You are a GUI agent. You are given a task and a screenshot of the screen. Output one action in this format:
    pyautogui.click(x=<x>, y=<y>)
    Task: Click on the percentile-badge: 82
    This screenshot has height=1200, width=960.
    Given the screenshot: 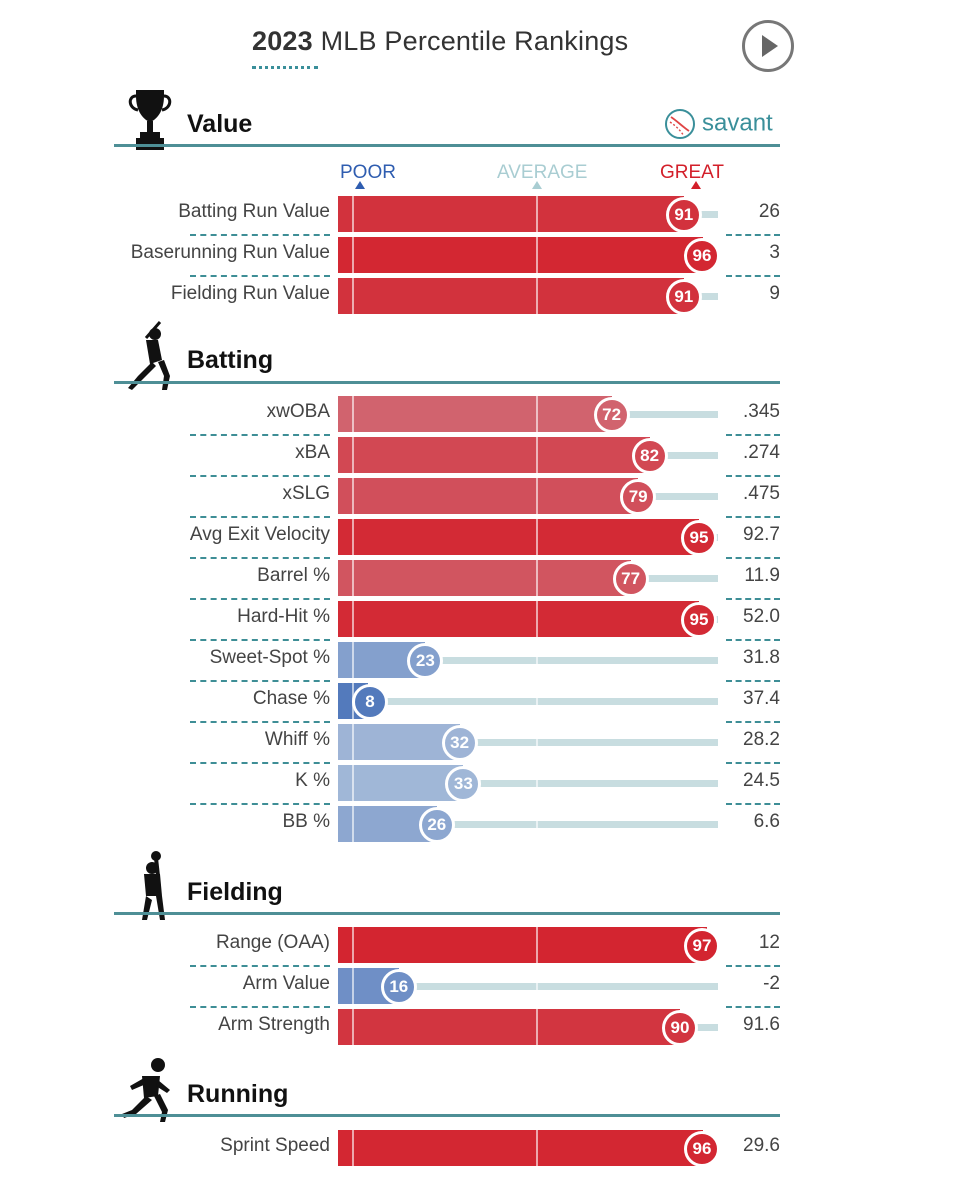 What is the action you would take?
    pyautogui.click(x=649, y=456)
    